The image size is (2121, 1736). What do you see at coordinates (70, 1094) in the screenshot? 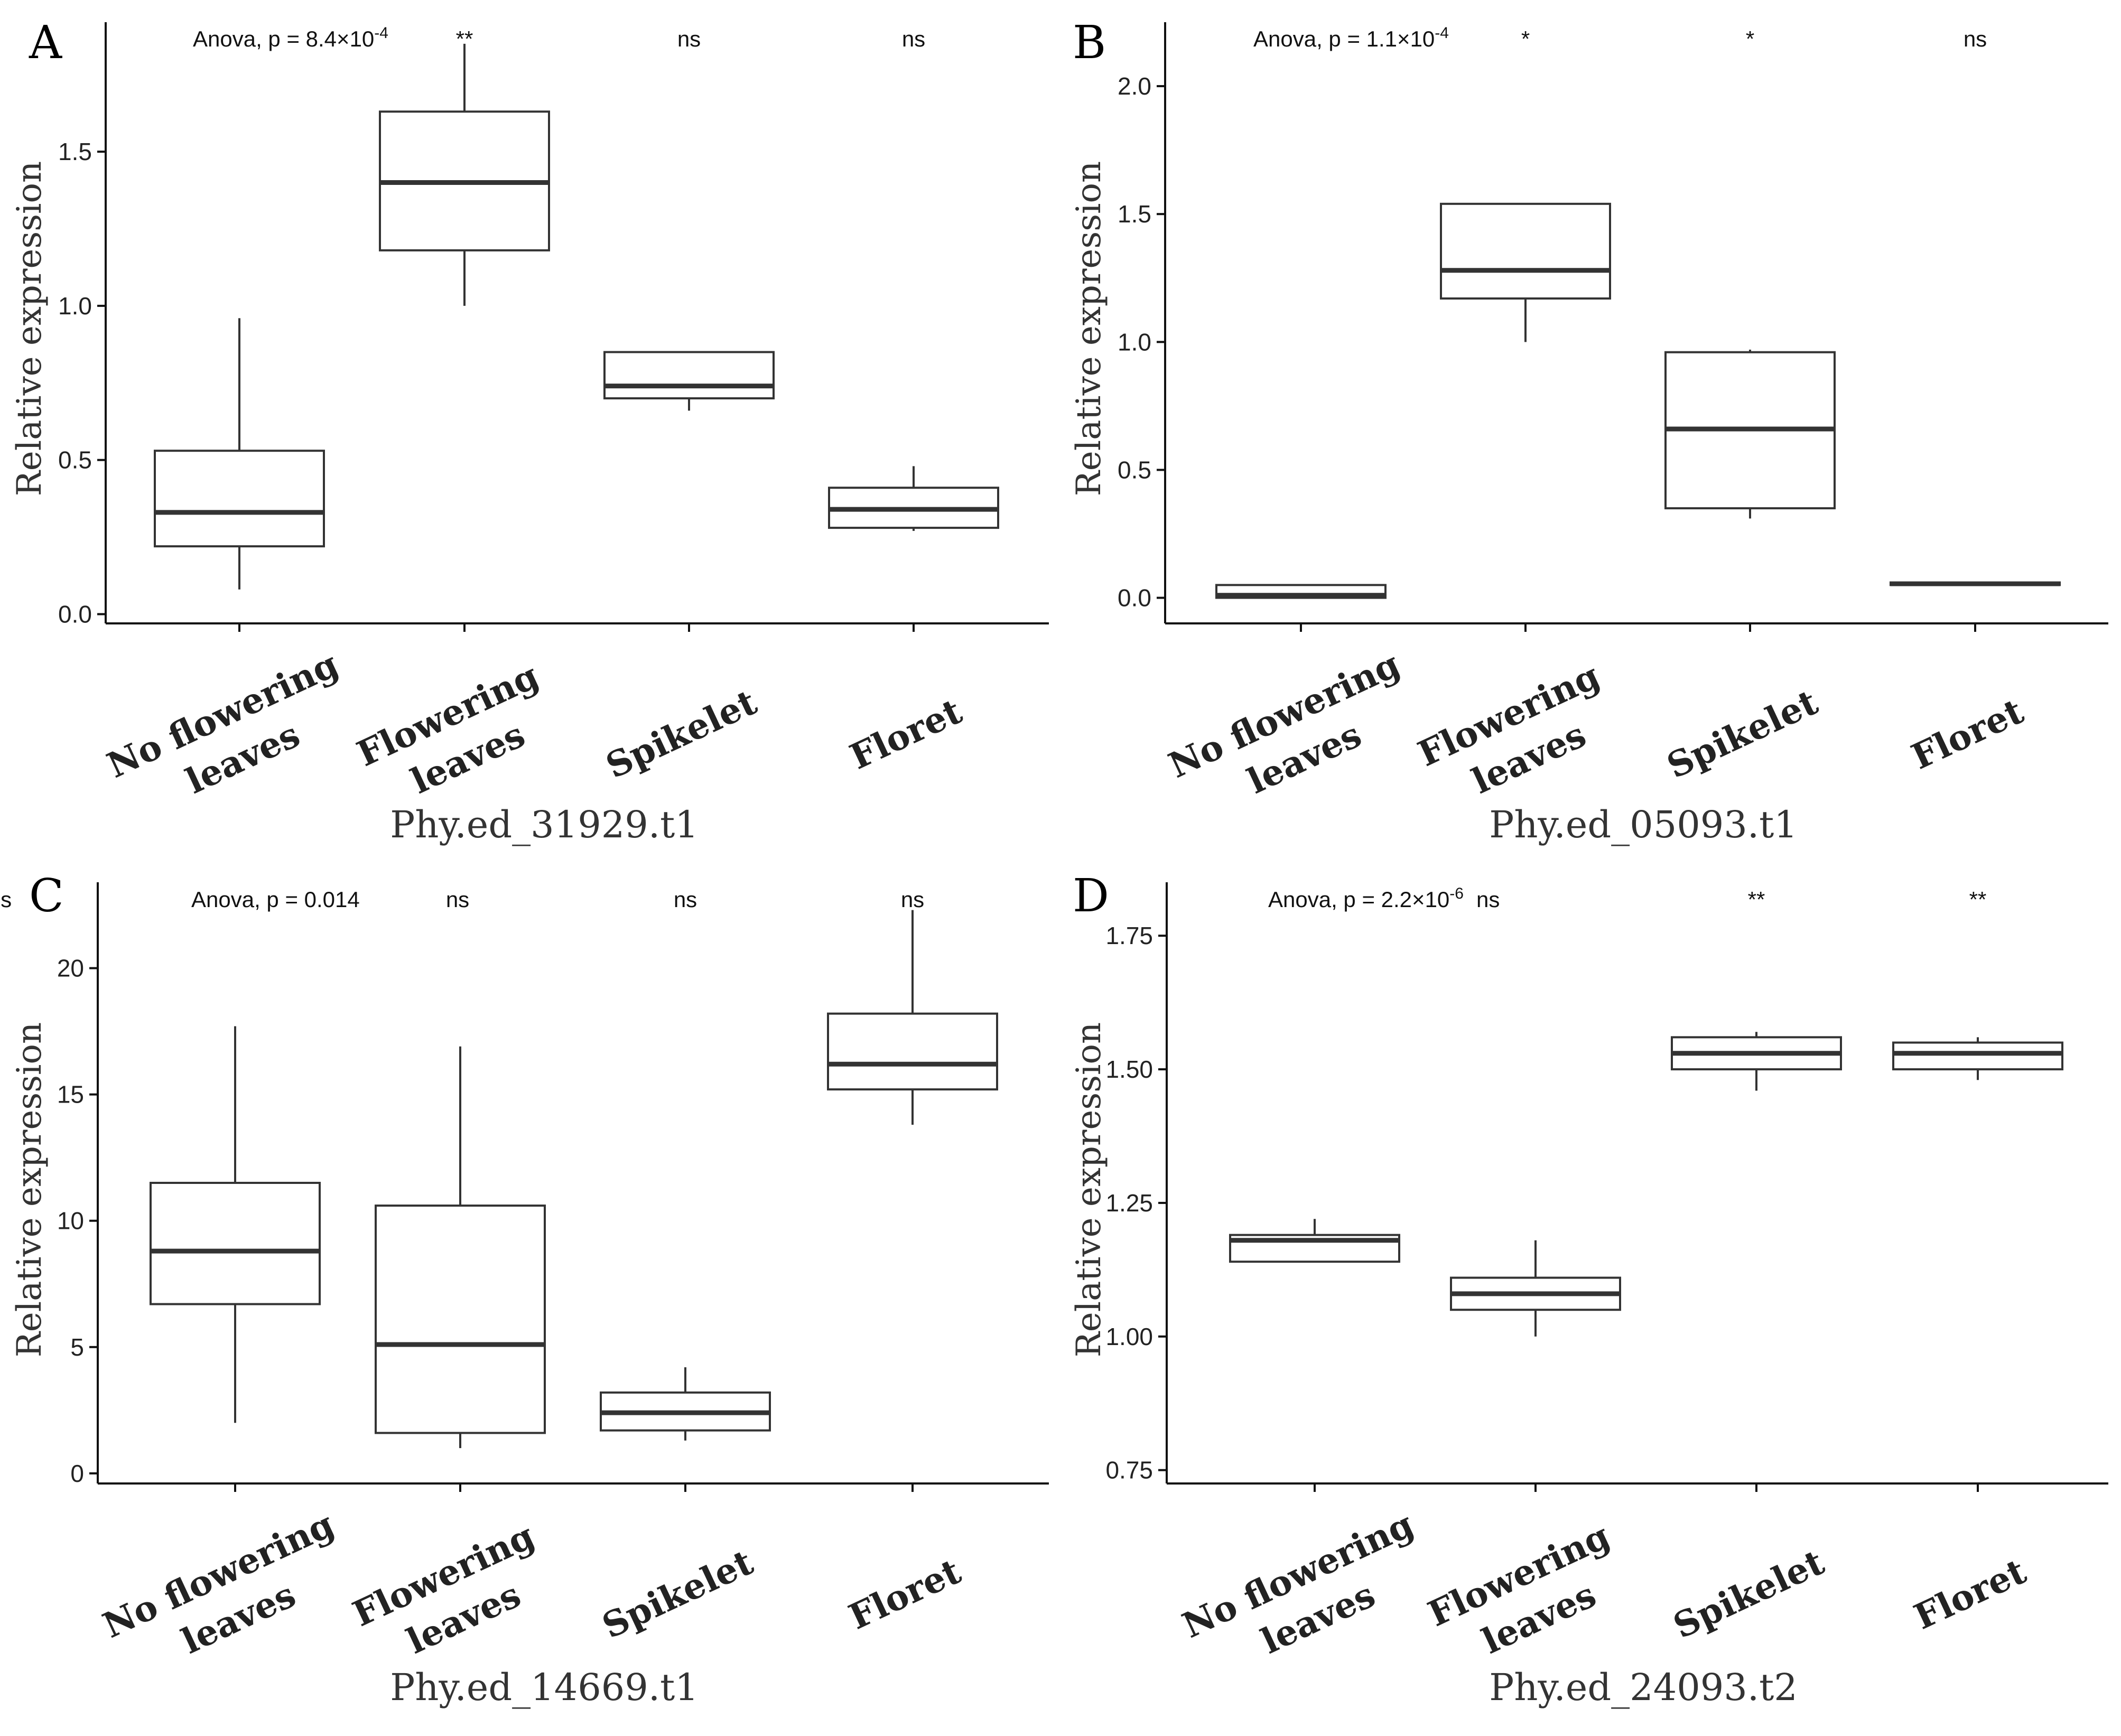
I see `y-tick-label: 15` at bounding box center [70, 1094].